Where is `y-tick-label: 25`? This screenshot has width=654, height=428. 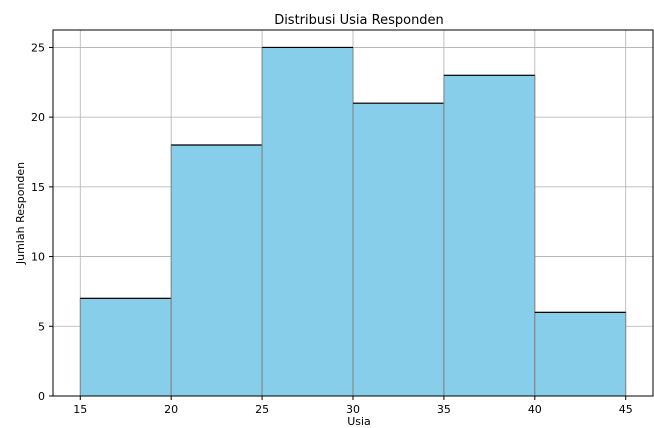
y-tick-label: 25 is located at coordinates (38, 47).